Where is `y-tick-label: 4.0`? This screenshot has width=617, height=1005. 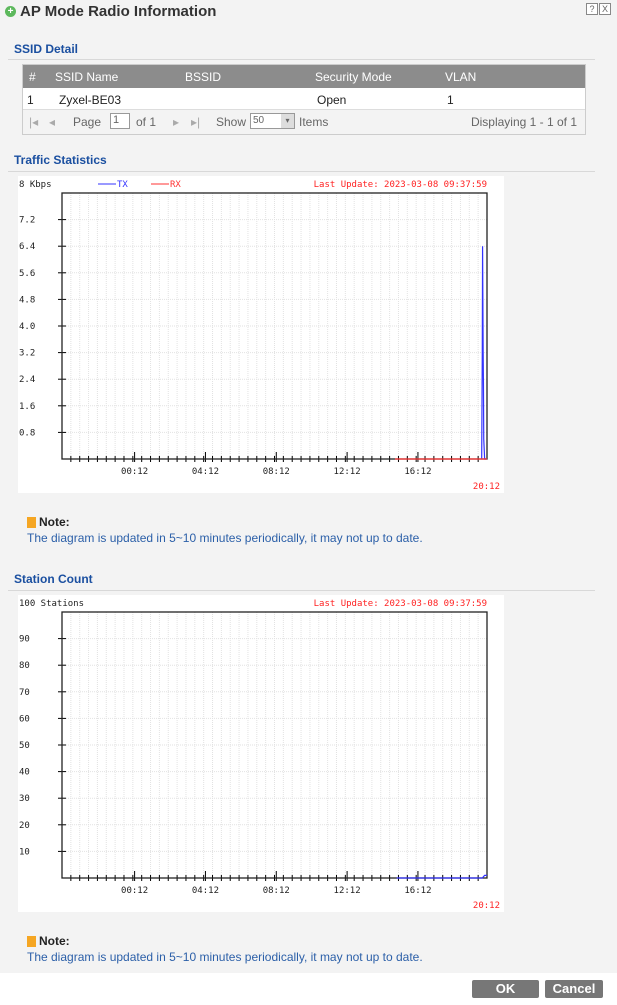 y-tick-label: 4.0 is located at coordinates (27, 327).